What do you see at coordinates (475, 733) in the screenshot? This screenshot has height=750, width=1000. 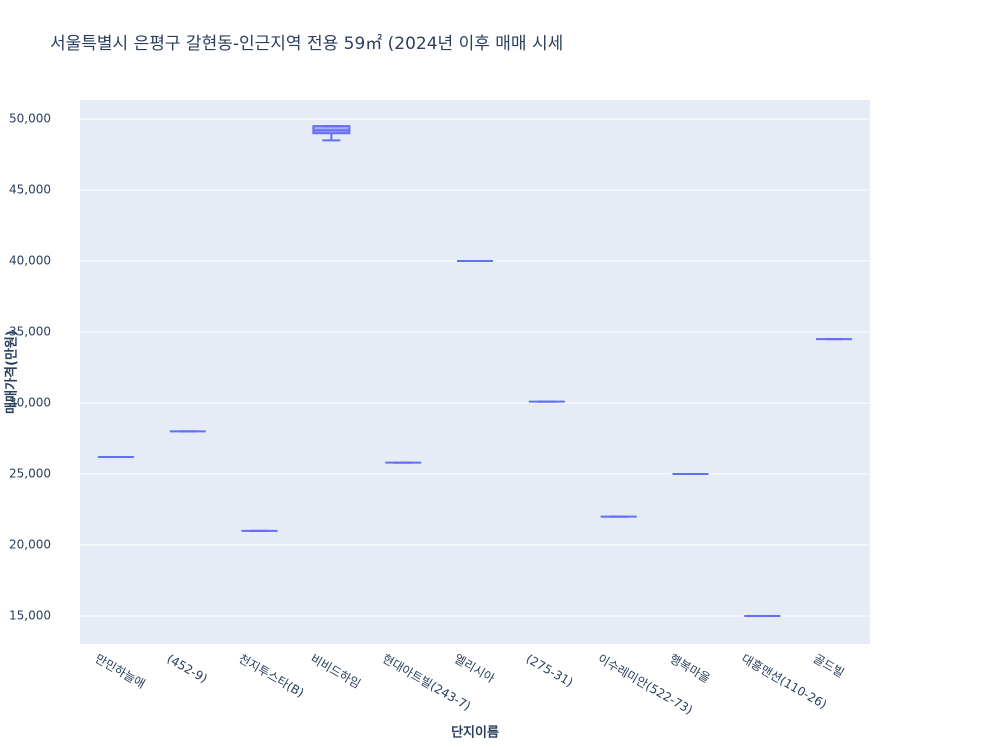 I see `x-axis-title: 단지이름` at bounding box center [475, 733].